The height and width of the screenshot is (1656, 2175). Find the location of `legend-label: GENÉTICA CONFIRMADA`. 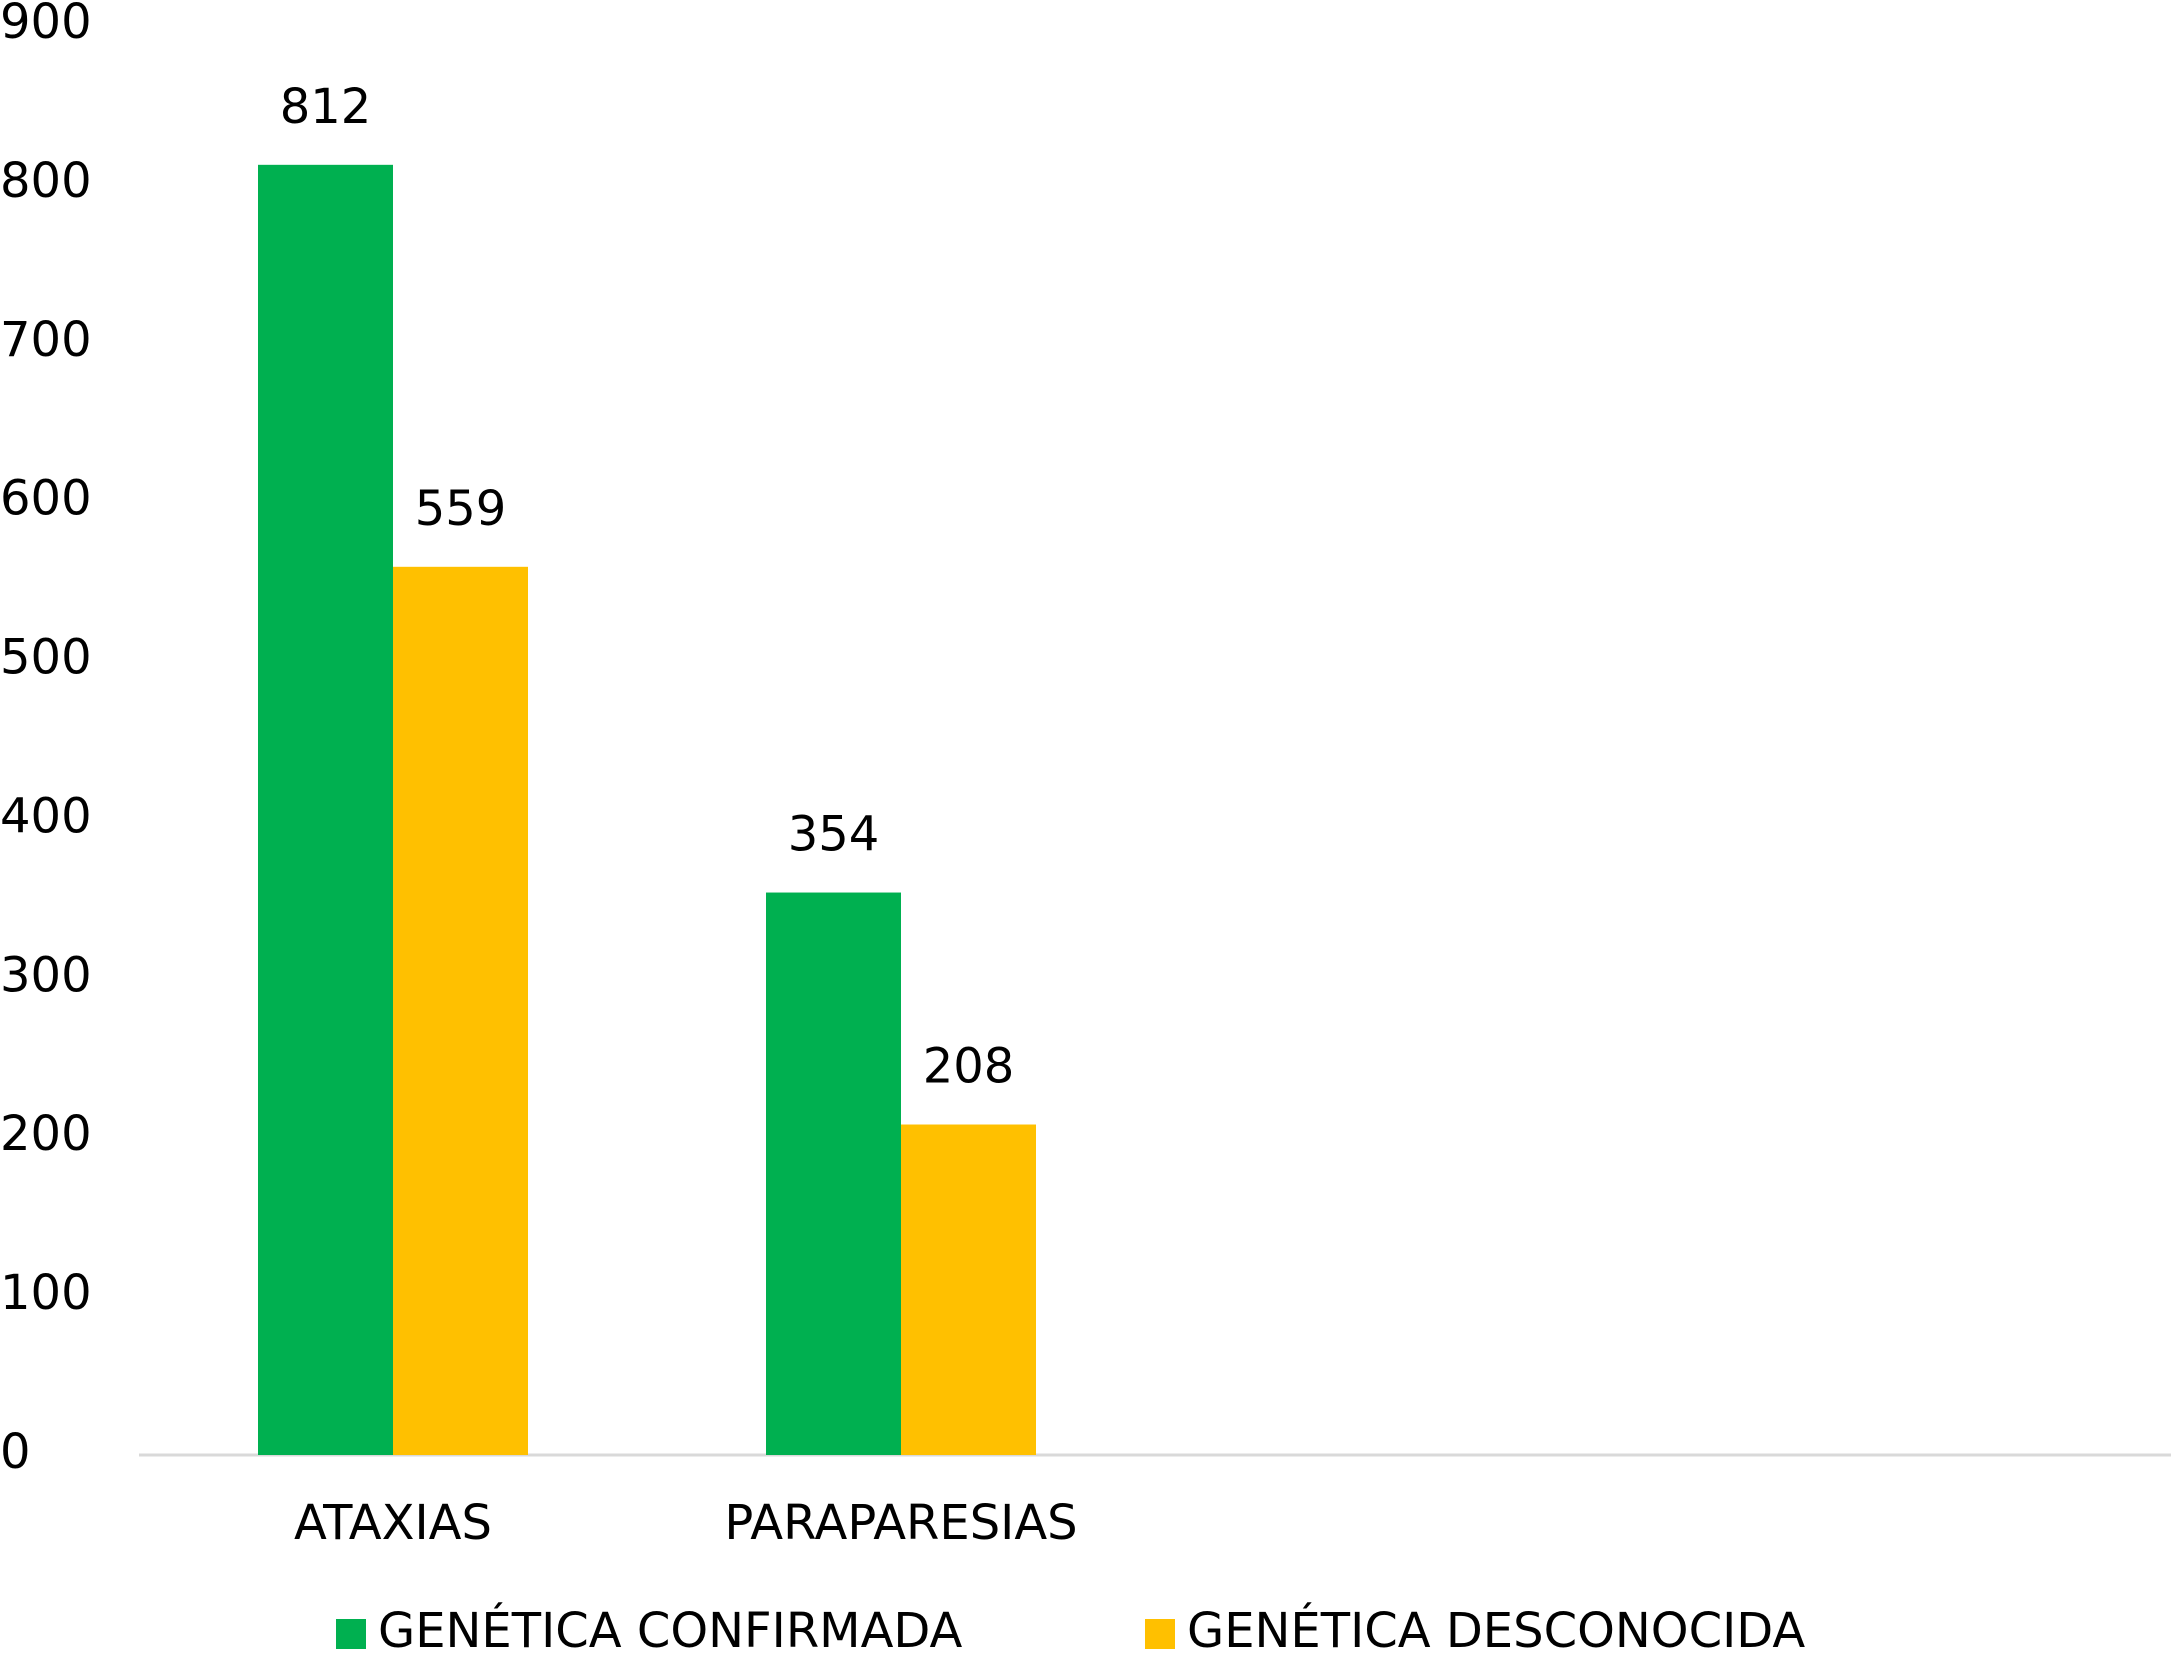

legend-label: GENÉTICA CONFIRMADA is located at coordinates (670, 1629).